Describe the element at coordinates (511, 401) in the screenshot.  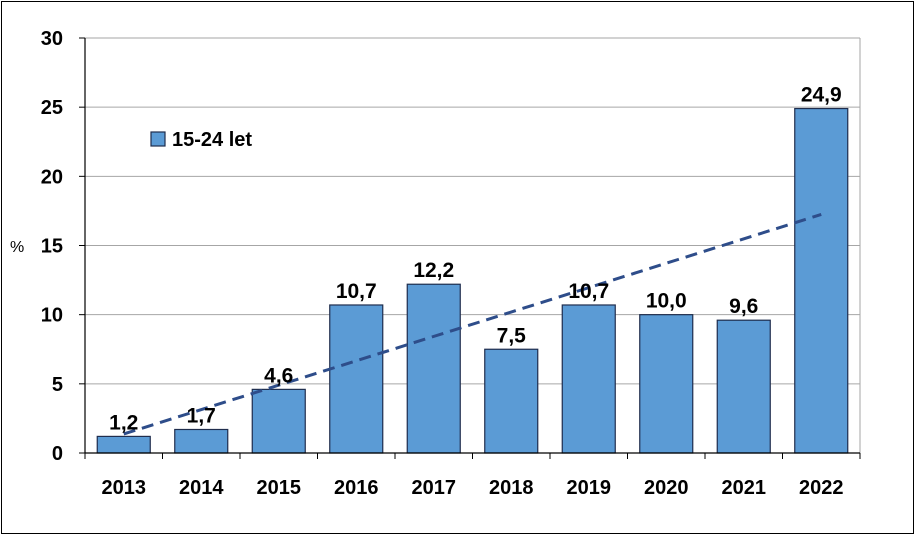
I see `bar-2018` at that location.